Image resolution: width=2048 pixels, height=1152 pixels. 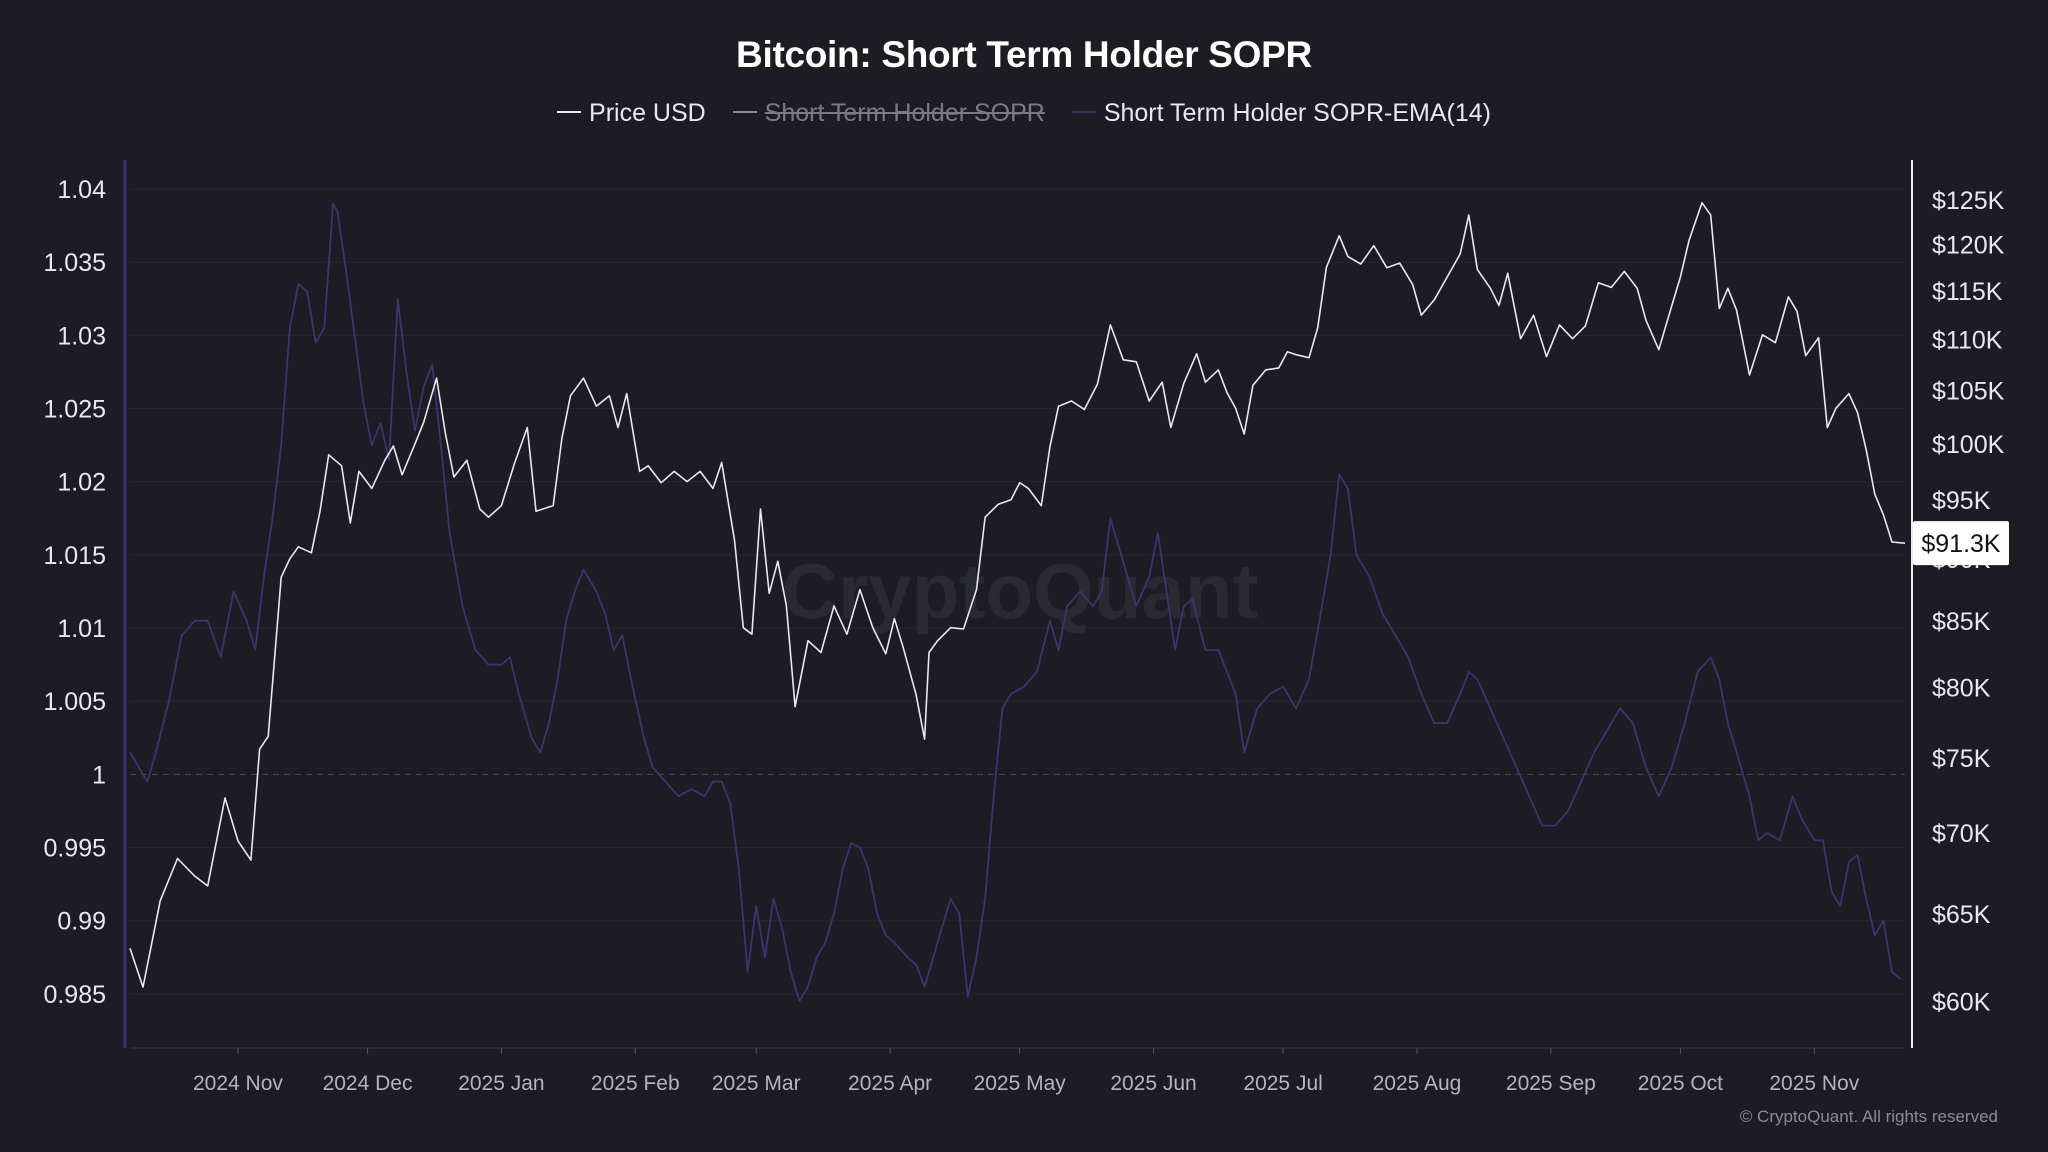 I want to click on watermark: CryptoQuant, so click(x=1020, y=591).